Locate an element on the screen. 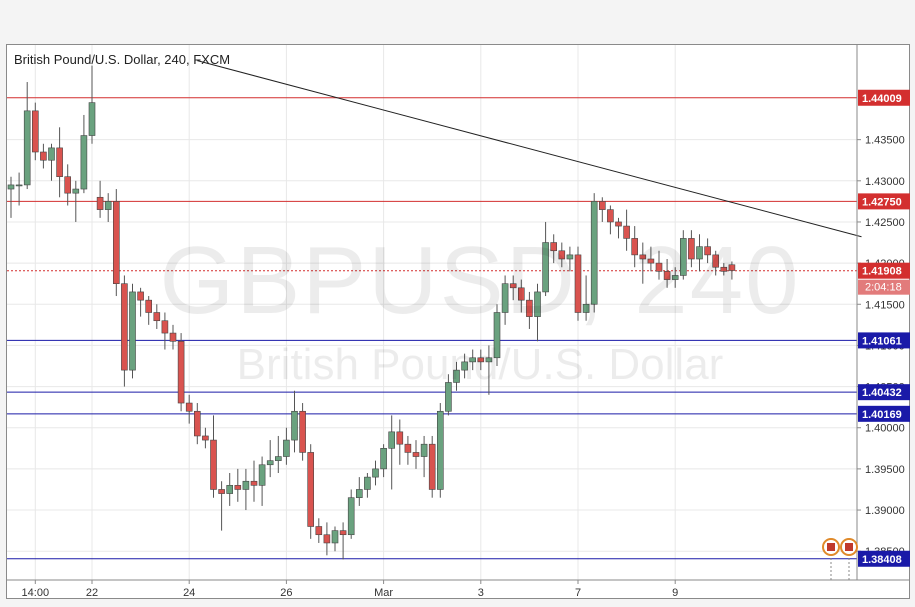 Image resolution: width=915 pixels, height=607 pixels. x-tick-label: 7 is located at coordinates (578, 593).